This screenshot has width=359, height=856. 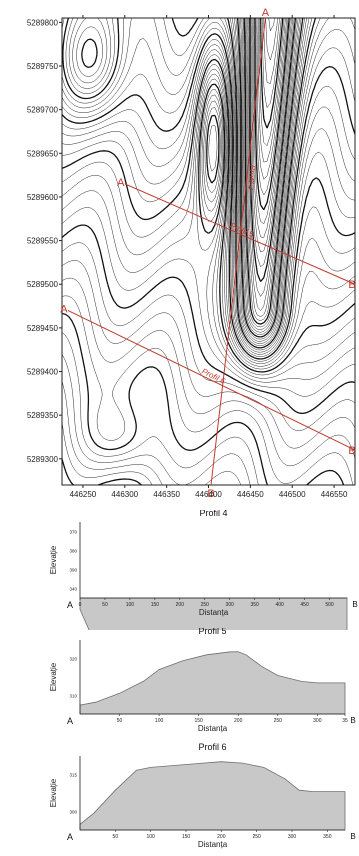 I want to click on y-tick-label: 390, so click(x=73, y=570).